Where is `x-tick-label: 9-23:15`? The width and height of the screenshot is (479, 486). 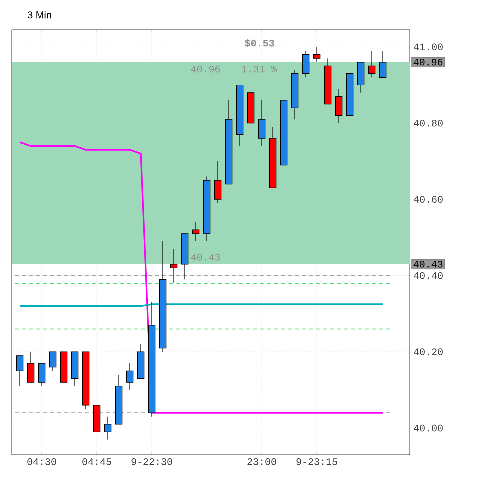
x-tick-label: 9-23:15 is located at coordinates (317, 462).